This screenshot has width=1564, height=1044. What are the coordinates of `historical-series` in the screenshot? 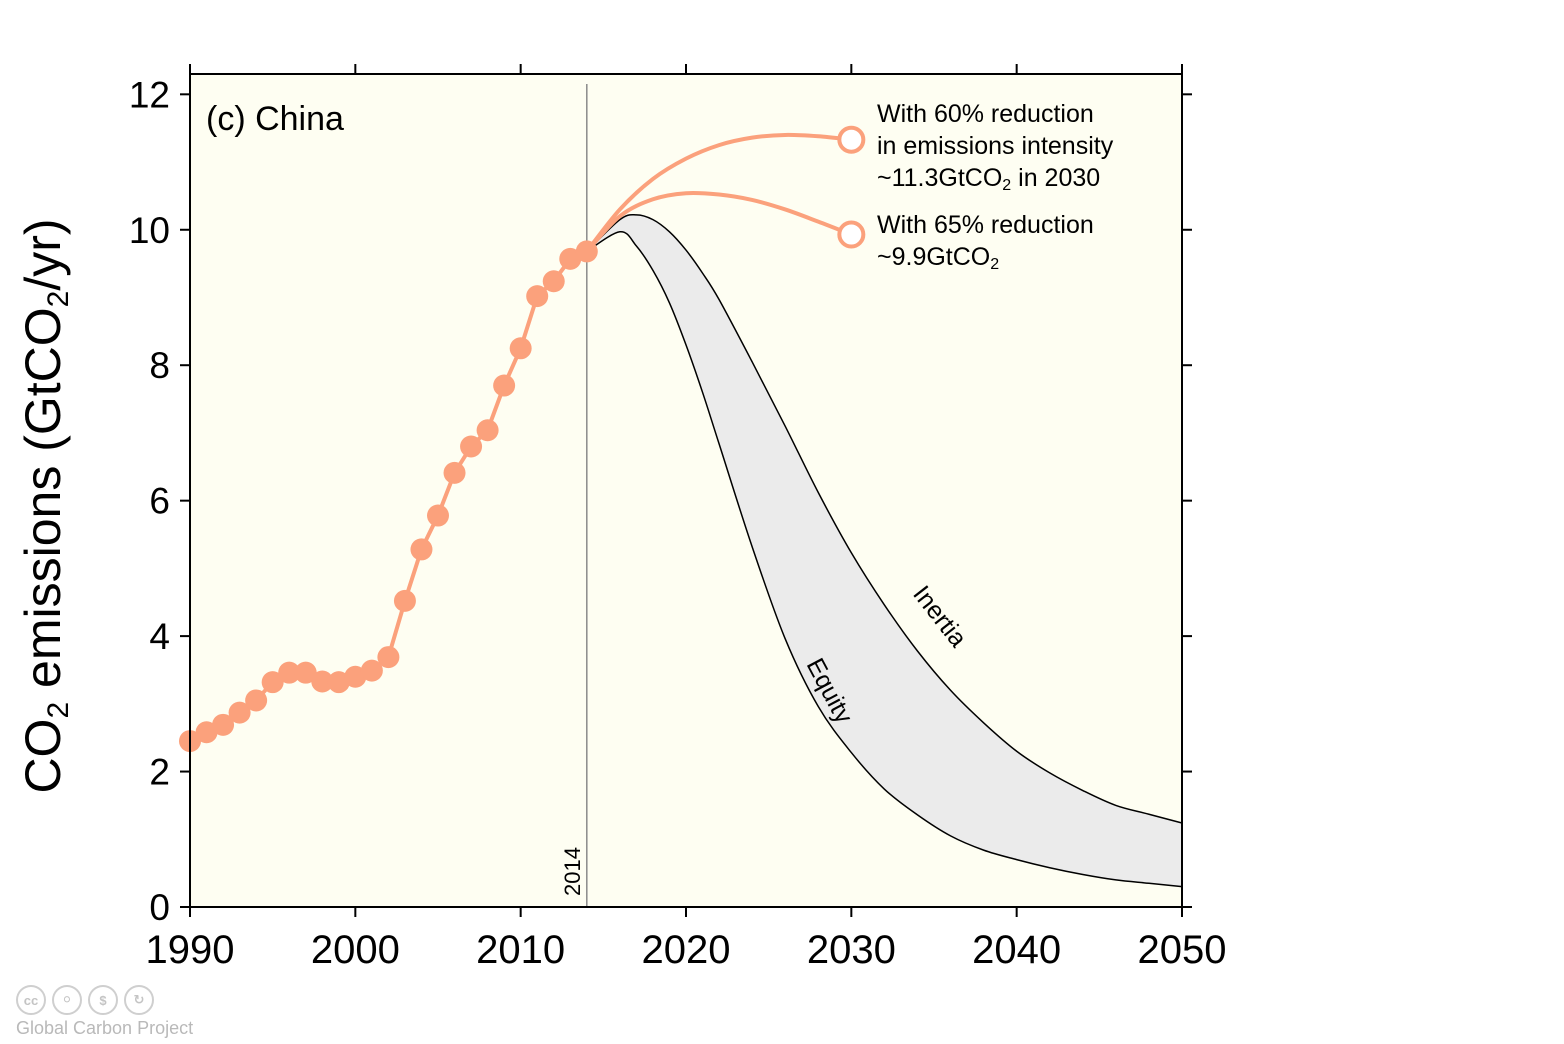 It's located at (388, 496).